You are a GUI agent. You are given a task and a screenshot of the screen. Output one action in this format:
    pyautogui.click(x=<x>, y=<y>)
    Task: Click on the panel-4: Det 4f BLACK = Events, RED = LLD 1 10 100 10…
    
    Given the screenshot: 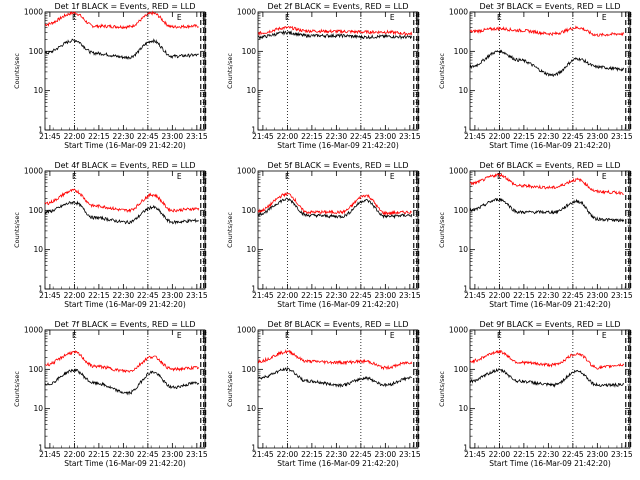 What is the action you would take?
    pyautogui.click(x=110, y=235)
    